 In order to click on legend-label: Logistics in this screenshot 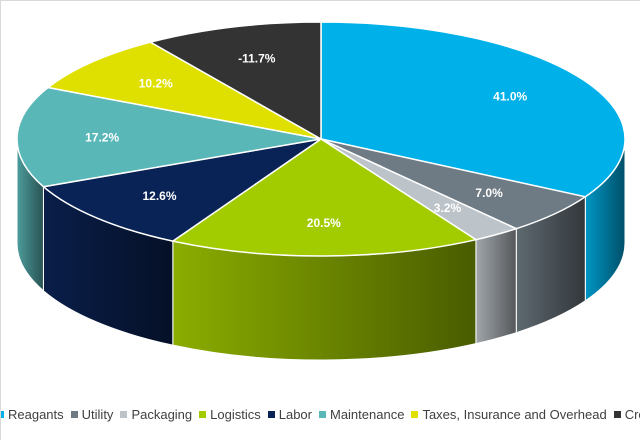, I will do `click(235, 414)`.